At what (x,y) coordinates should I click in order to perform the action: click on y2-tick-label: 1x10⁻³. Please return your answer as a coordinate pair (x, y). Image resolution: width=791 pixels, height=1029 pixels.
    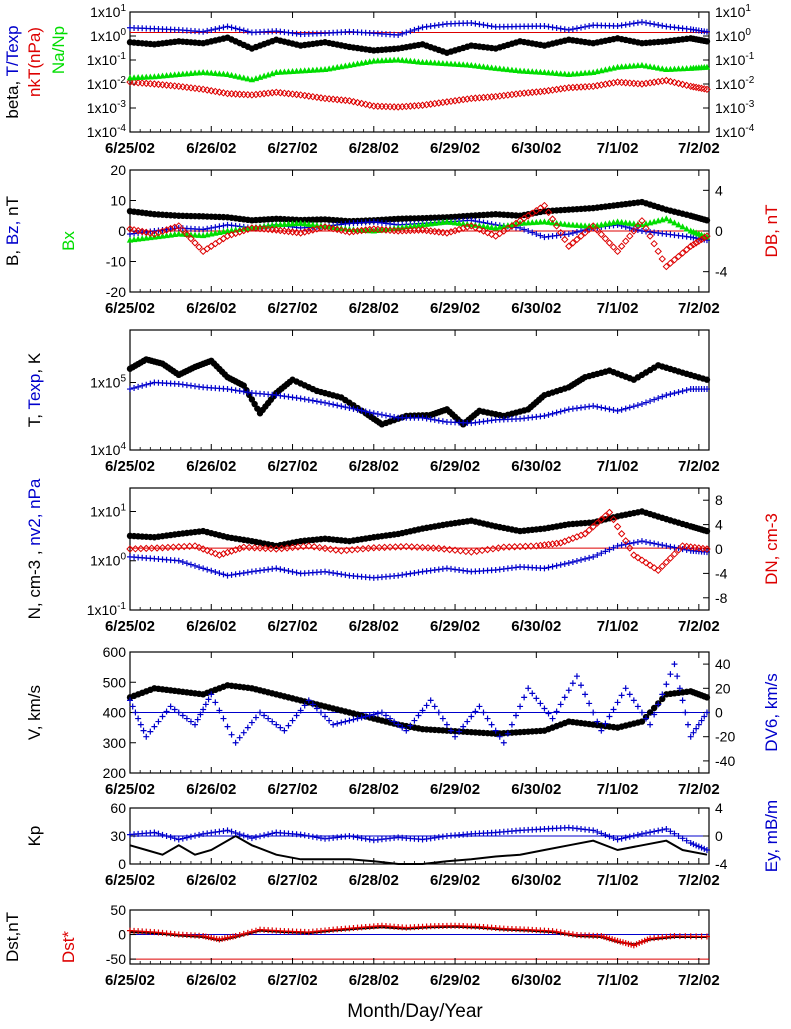
    Looking at the image, I should click on (735, 107).